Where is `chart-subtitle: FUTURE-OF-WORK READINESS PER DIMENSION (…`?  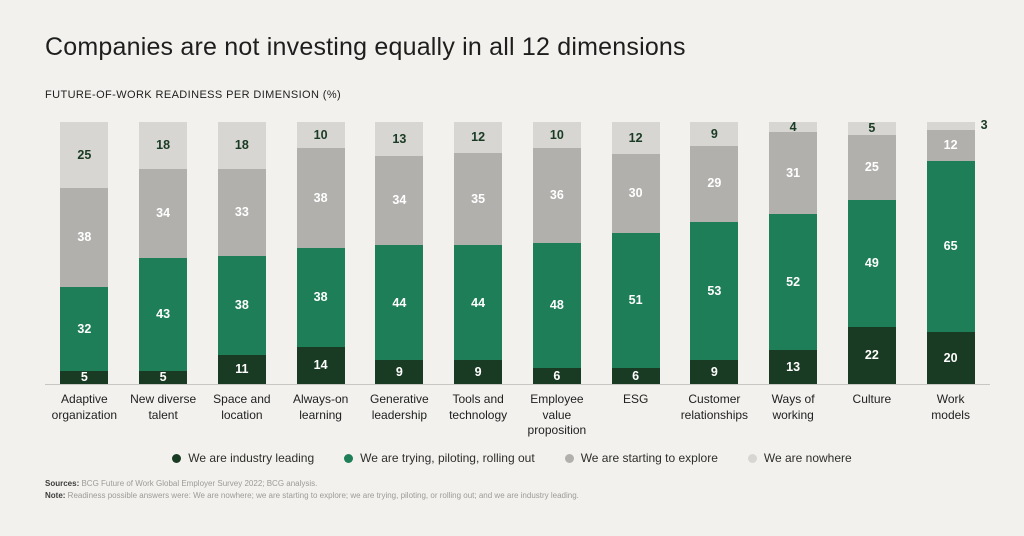 chart-subtitle: FUTURE-OF-WORK READINESS PER DIMENSION (… is located at coordinates (193, 95).